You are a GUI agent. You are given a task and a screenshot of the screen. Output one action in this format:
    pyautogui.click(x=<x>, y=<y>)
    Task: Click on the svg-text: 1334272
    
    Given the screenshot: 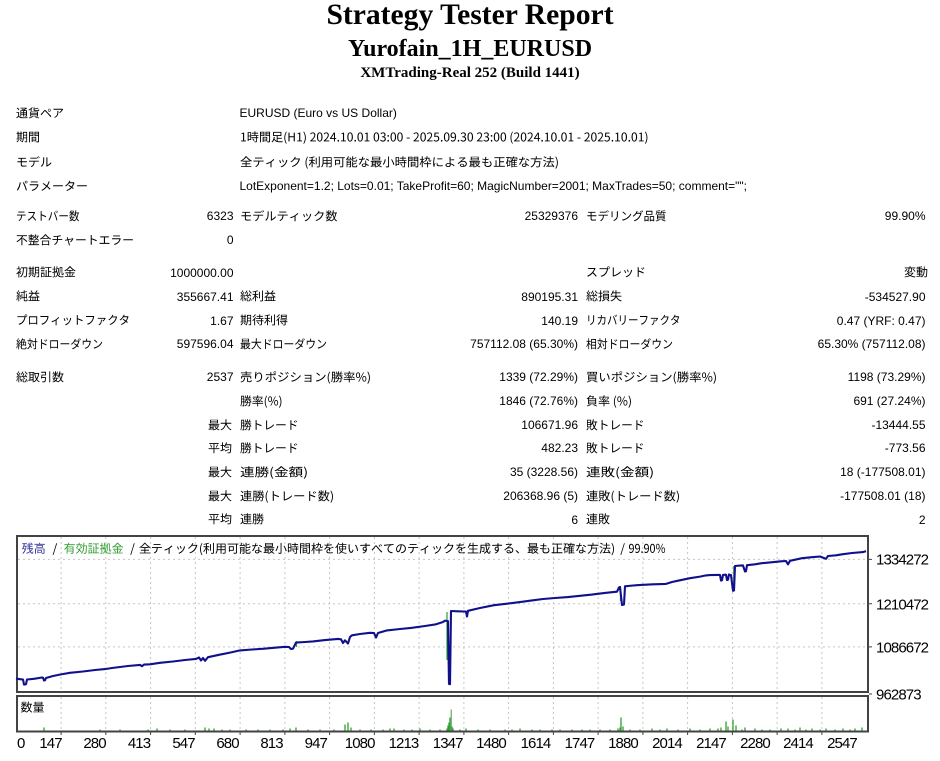 What is the action you would take?
    pyautogui.click(x=902, y=560)
    